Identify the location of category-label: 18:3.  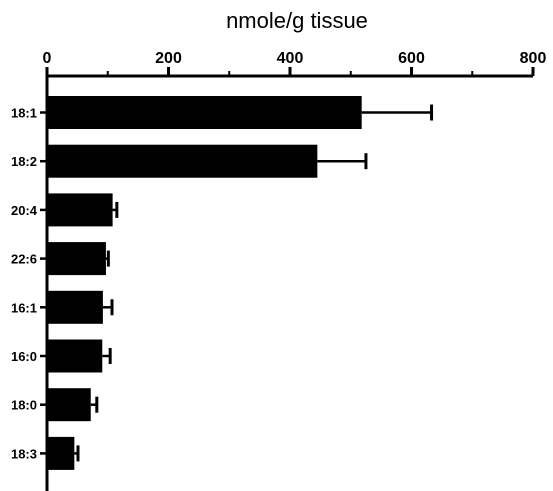
(24, 453).